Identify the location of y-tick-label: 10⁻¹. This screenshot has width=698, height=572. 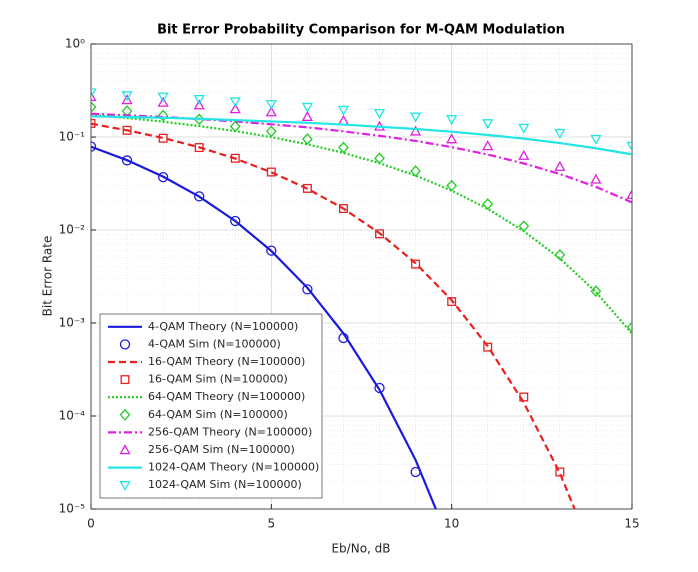
(72, 137).